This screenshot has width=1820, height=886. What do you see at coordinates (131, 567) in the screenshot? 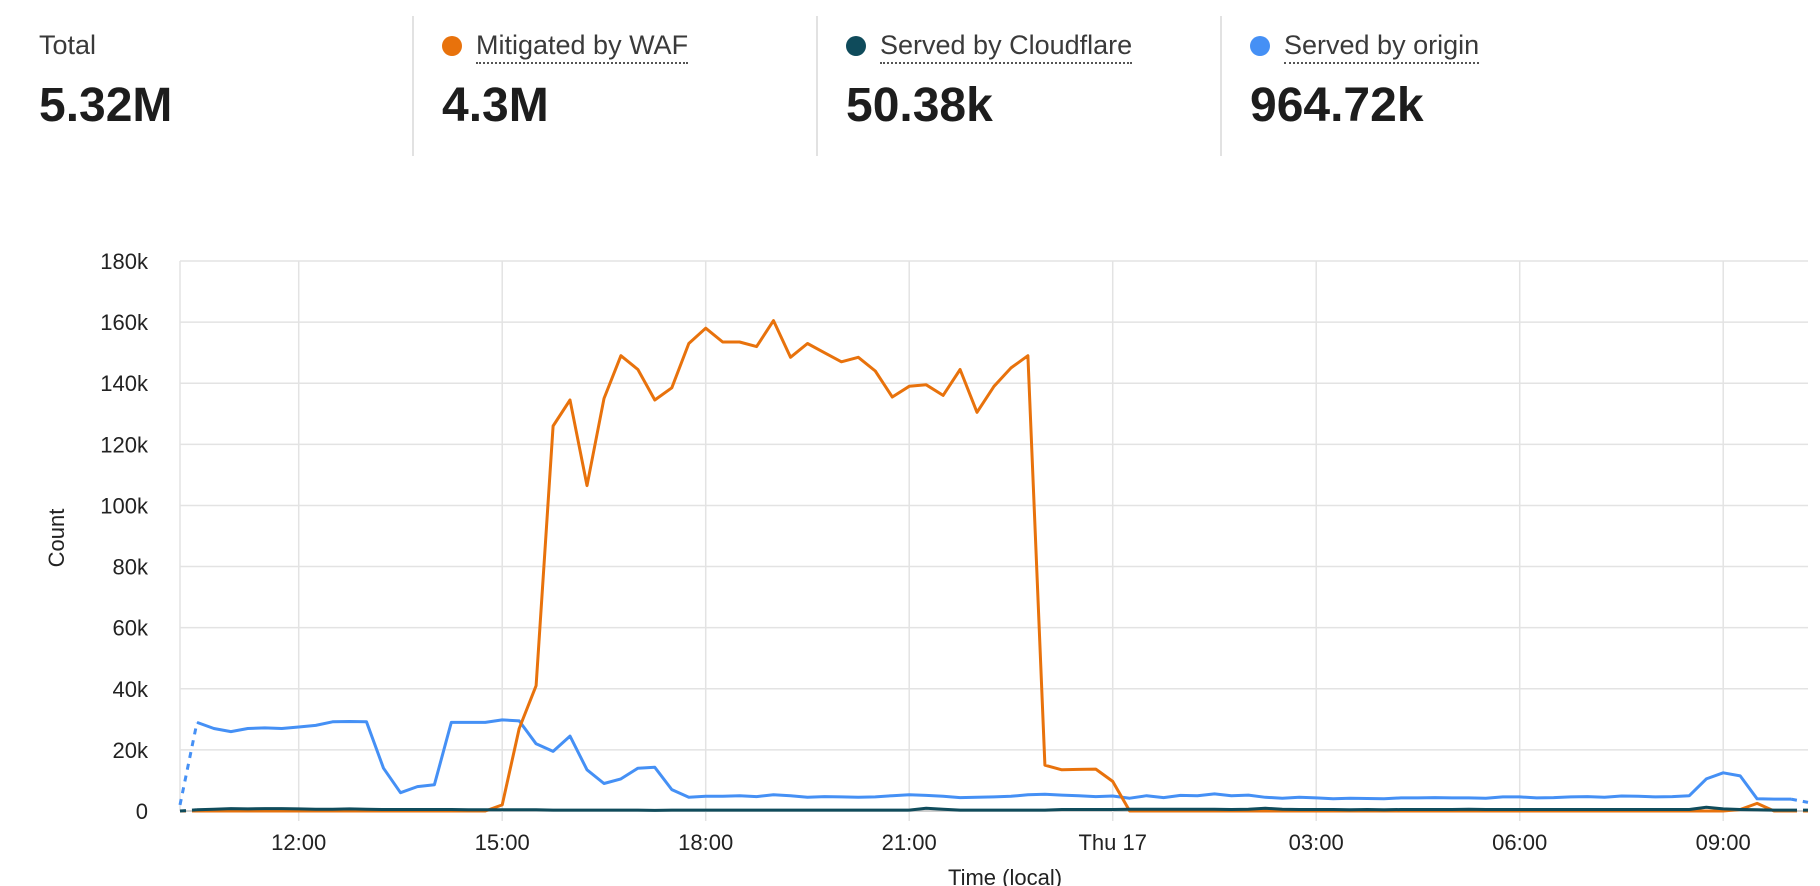
I see `y-tick-label: 80k` at bounding box center [131, 567].